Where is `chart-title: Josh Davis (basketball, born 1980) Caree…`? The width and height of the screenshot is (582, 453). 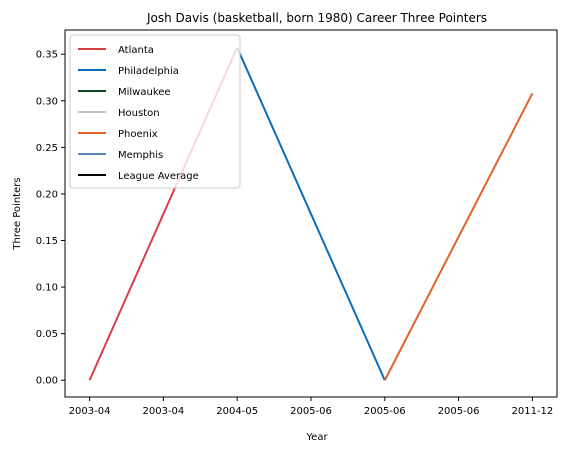
chart-title: Josh Davis (basketball, born 1980) Caree… is located at coordinates (316, 18).